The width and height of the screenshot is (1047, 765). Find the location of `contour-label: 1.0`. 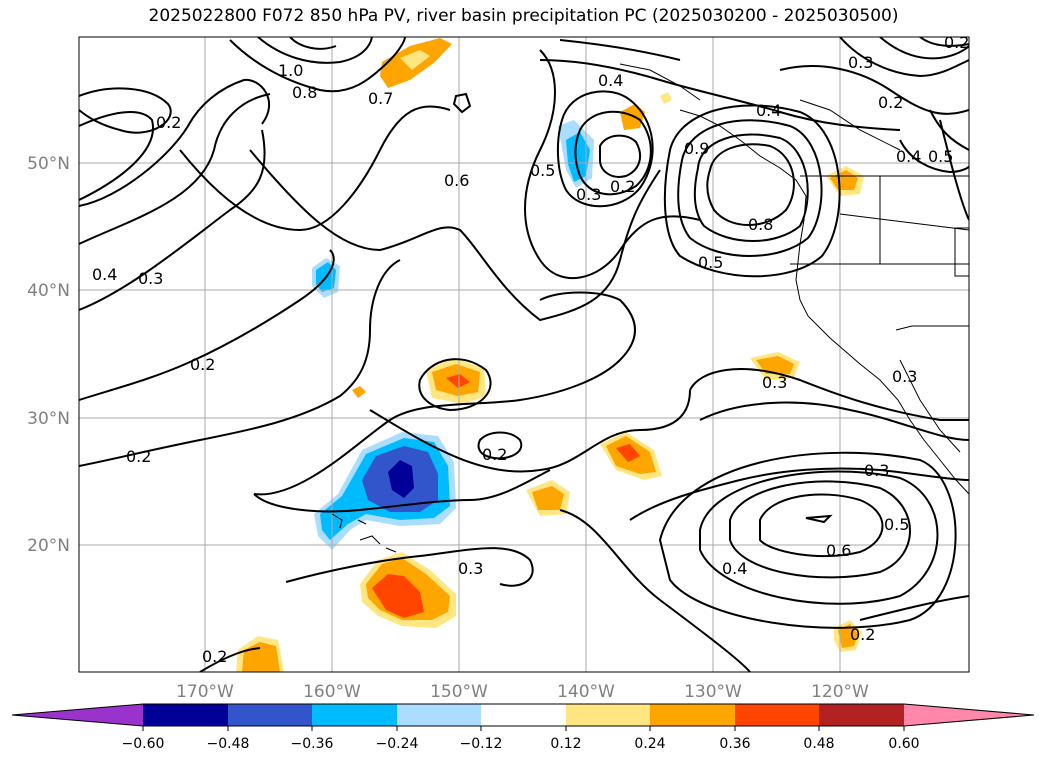

contour-label: 1.0 is located at coordinates (290, 70).